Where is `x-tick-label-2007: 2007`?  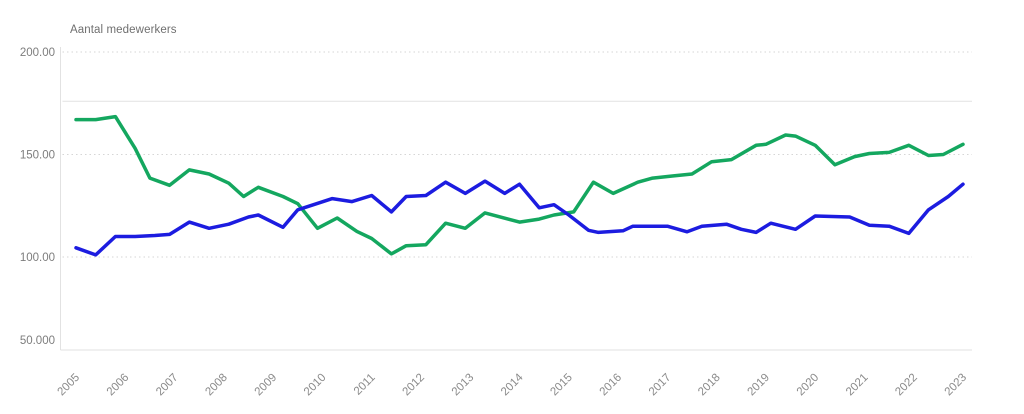
x-tick-label-2007: 2007 is located at coordinates (167, 385).